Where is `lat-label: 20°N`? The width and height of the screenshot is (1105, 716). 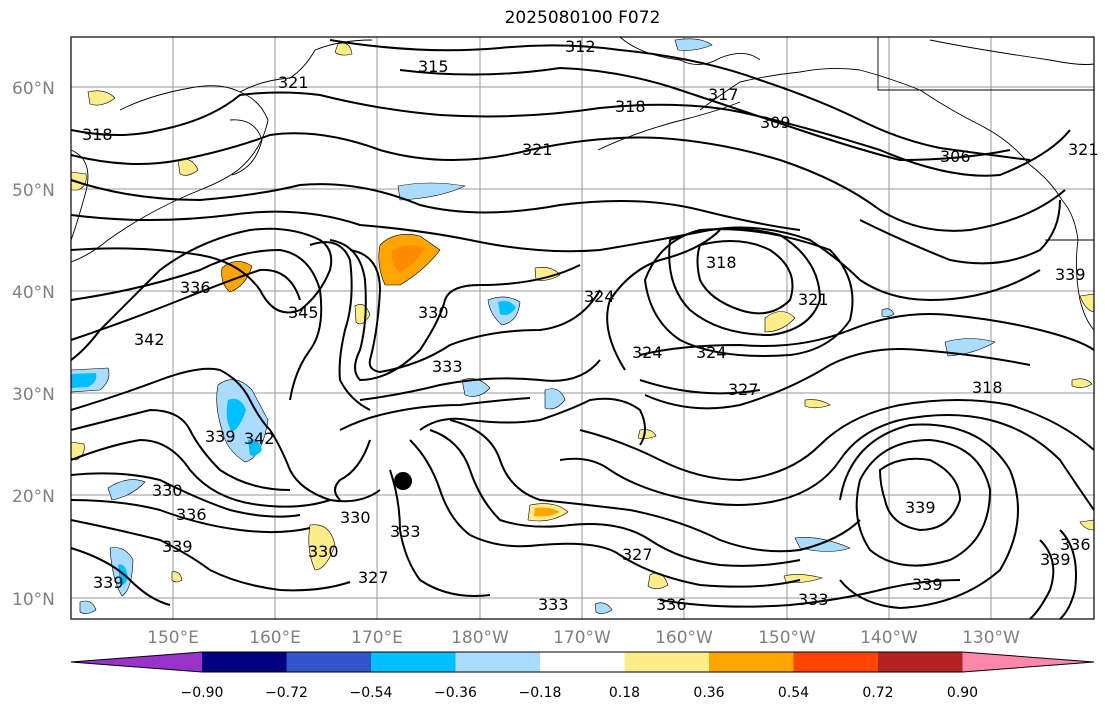 lat-label: 20°N is located at coordinates (33, 497).